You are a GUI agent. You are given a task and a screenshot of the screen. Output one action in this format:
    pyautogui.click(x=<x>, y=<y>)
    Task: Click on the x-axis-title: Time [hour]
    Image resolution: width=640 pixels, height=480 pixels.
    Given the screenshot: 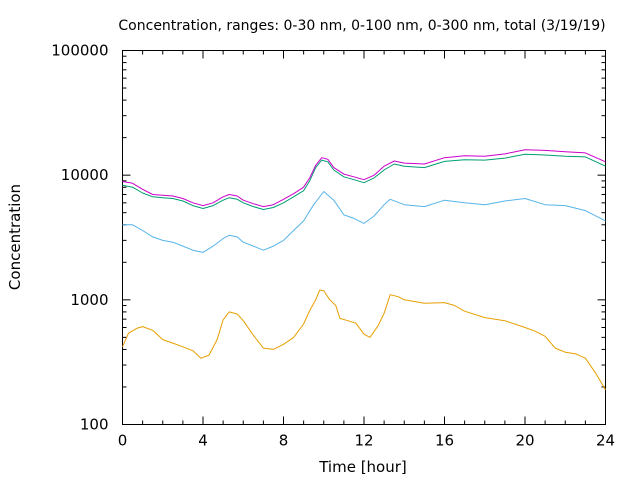 What is the action you would take?
    pyautogui.click(x=362, y=467)
    